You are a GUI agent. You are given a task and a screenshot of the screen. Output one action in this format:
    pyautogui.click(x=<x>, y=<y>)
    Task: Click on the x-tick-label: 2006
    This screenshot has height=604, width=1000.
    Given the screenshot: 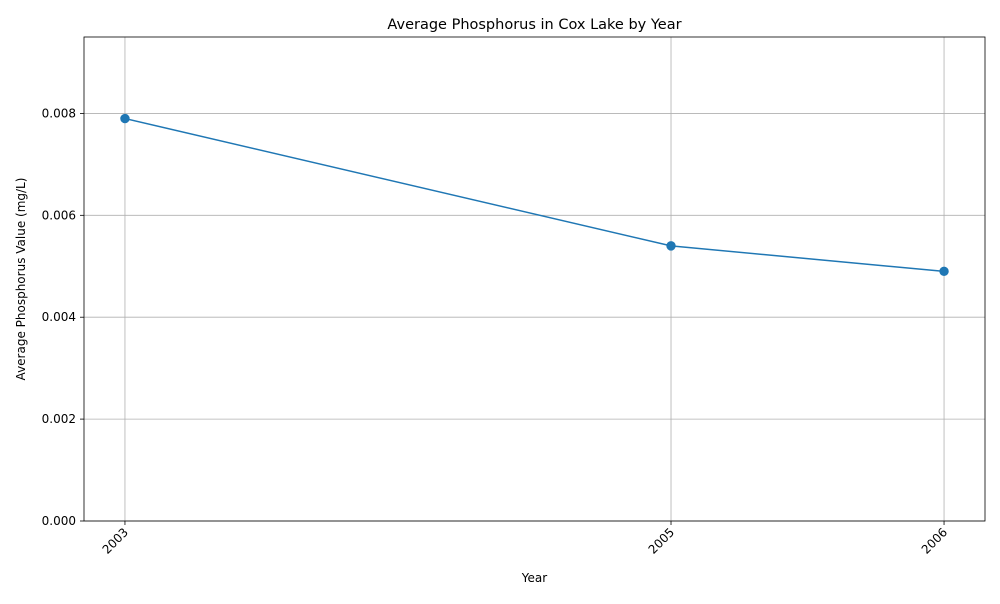 What is the action you would take?
    pyautogui.click(x=934, y=540)
    